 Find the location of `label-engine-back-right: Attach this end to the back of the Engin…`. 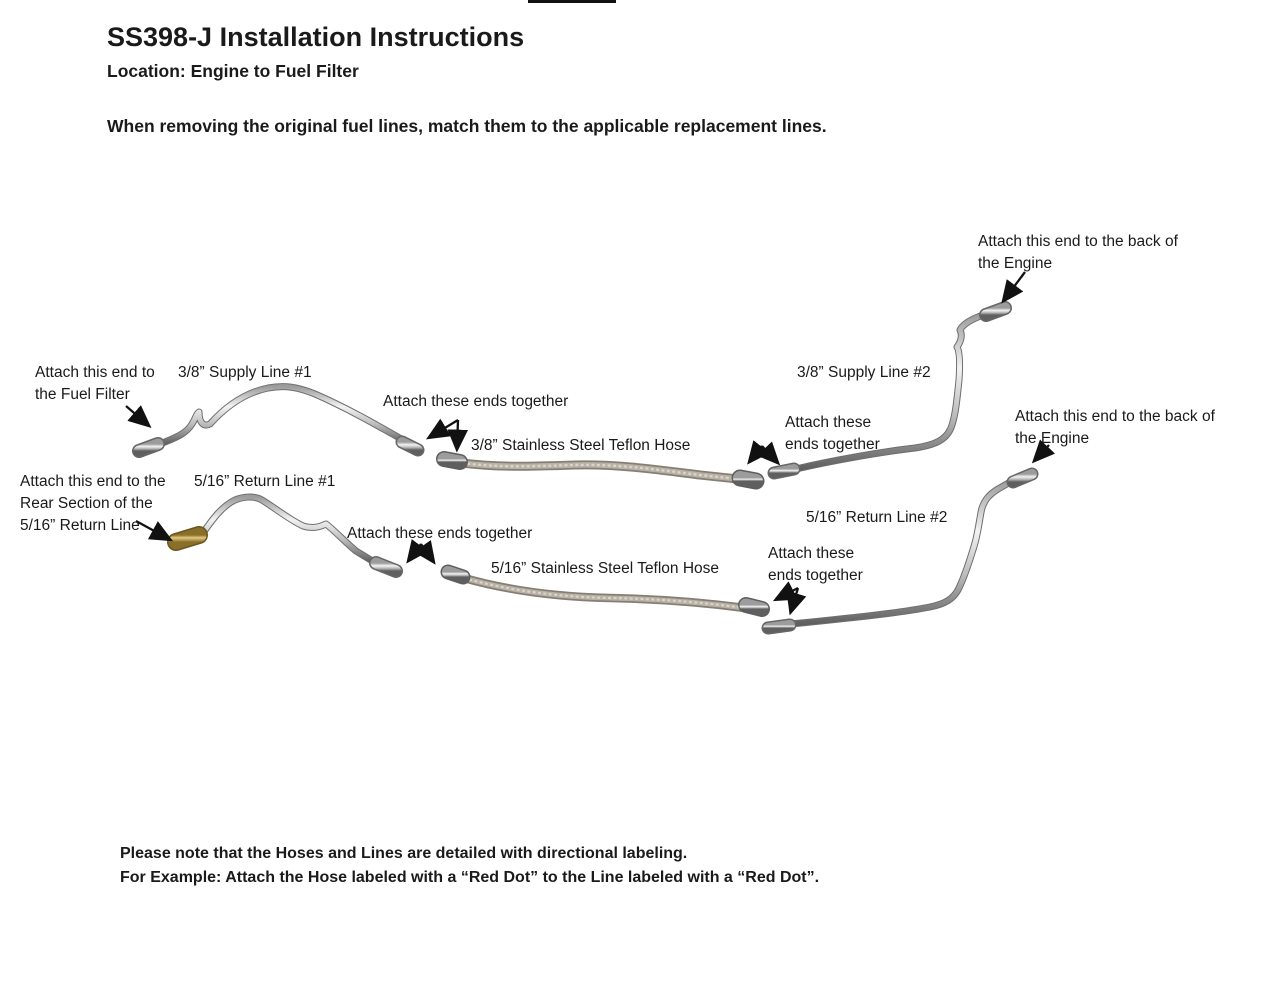

label-engine-back-right: Attach this end to the back of the Engin… is located at coordinates (1115, 427).